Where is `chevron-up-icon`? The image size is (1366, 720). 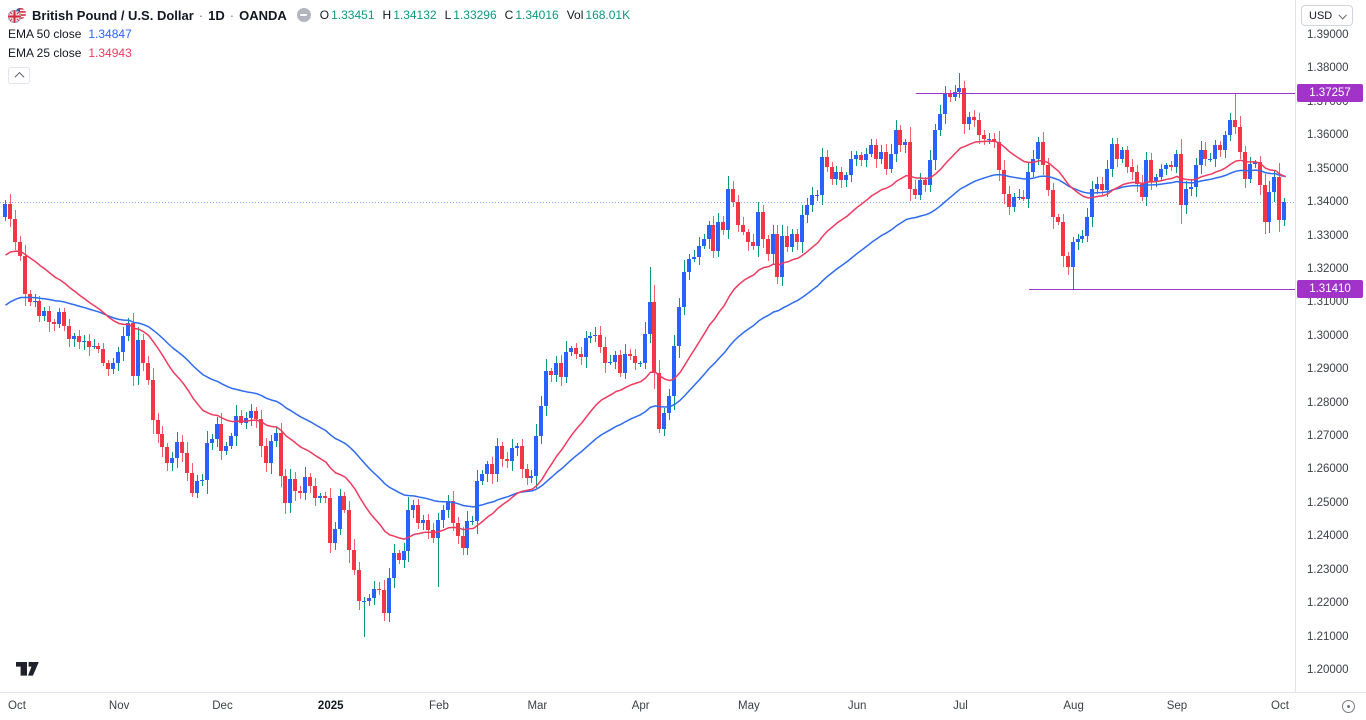 chevron-up-icon is located at coordinates (19, 76).